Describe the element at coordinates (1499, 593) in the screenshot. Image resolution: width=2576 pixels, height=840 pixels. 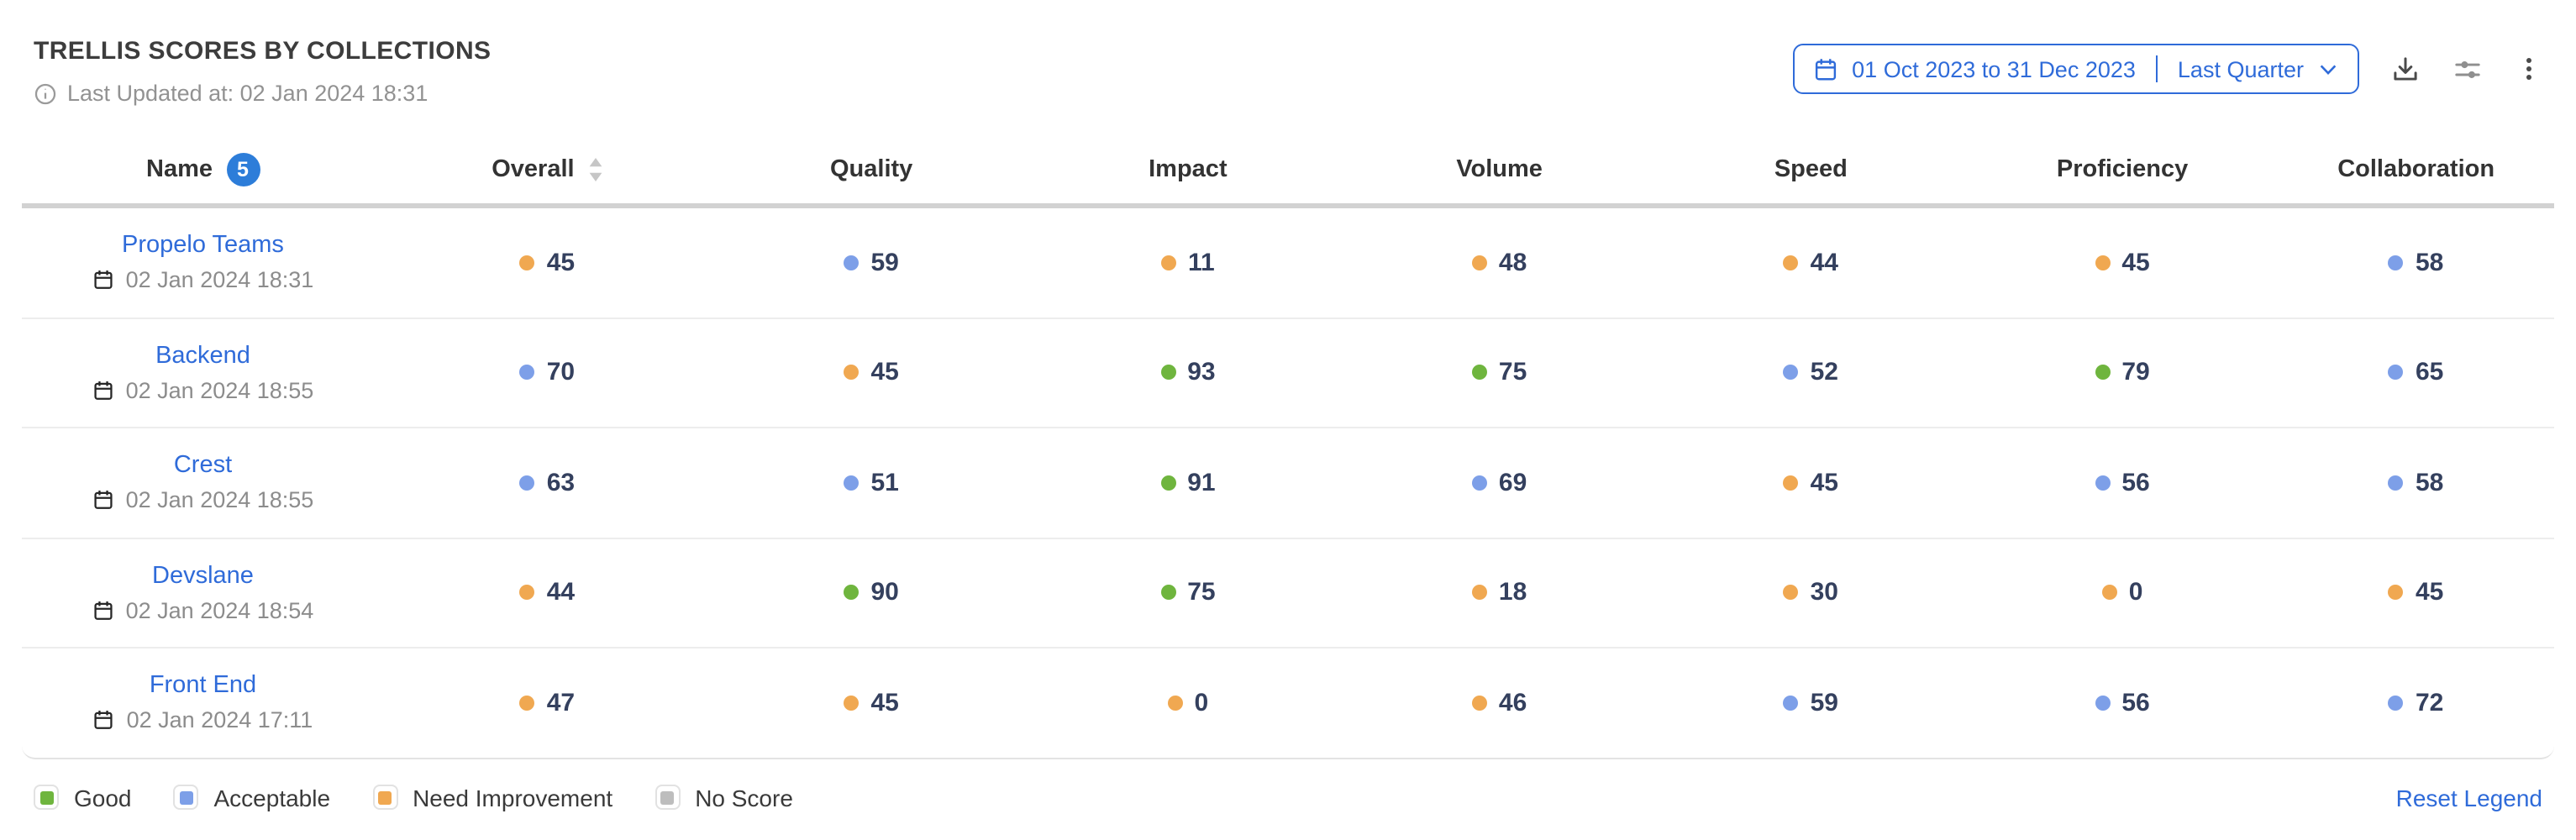
I see `score-cell-volume: 18` at that location.